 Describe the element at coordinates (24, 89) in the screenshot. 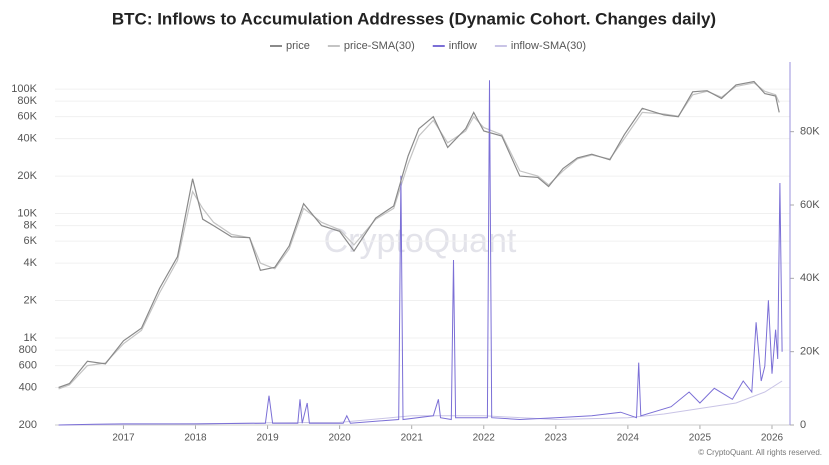

I see `y-tick-label: 100K` at that location.